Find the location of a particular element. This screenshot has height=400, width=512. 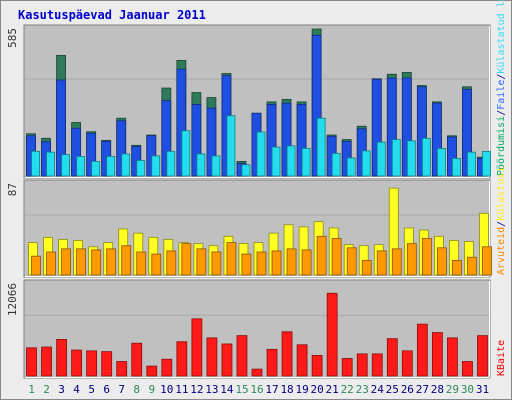

series-Arvuteid is located at coordinates (261, 255).